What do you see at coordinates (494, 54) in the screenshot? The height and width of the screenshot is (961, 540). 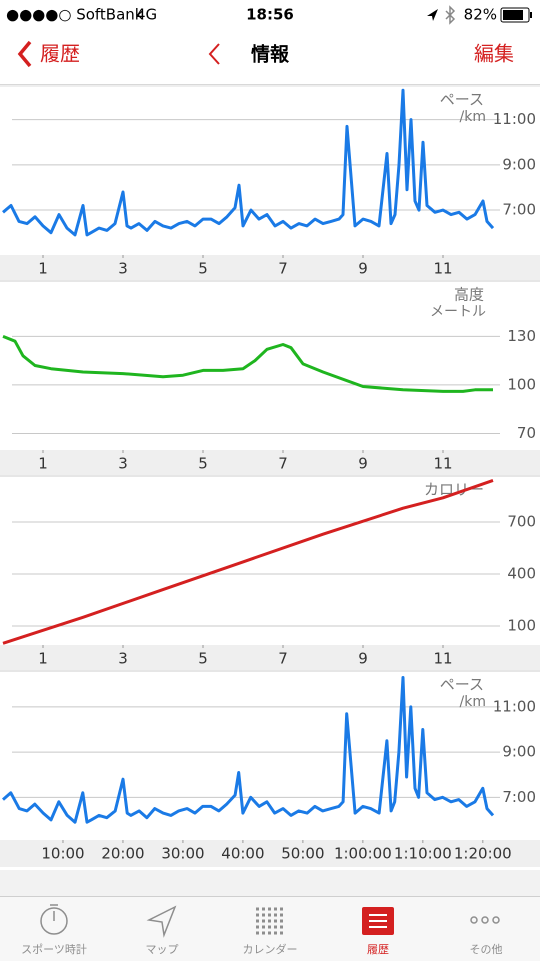 I see `edit-button: 編集` at bounding box center [494, 54].